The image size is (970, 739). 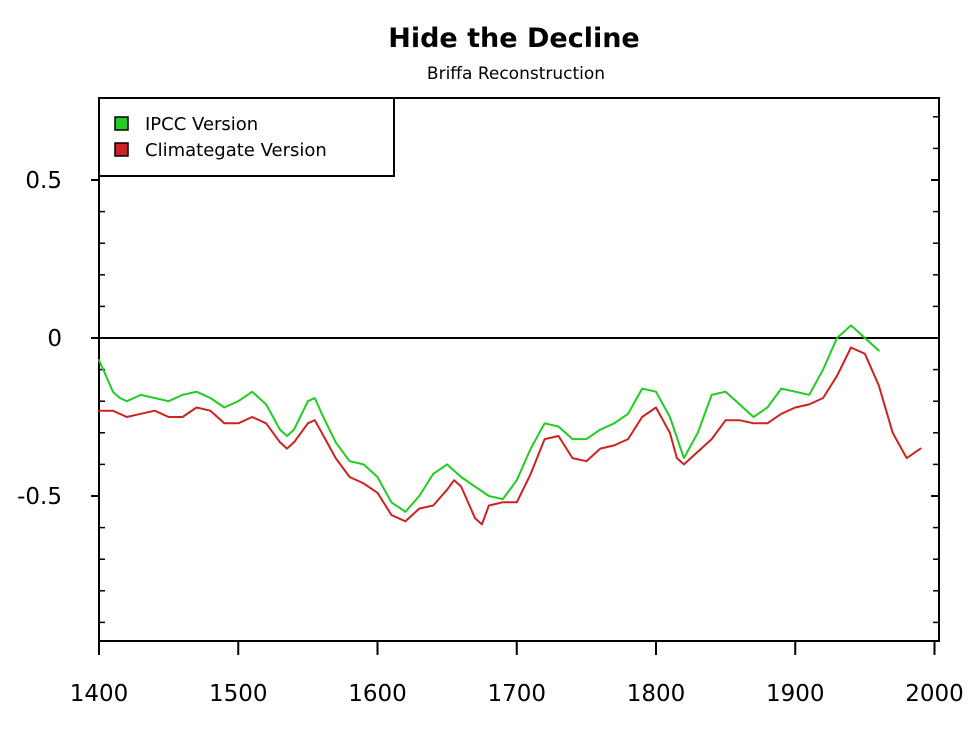 What do you see at coordinates (516, 74) in the screenshot?
I see `chart-subtitle: Briffa Reconstruction` at bounding box center [516, 74].